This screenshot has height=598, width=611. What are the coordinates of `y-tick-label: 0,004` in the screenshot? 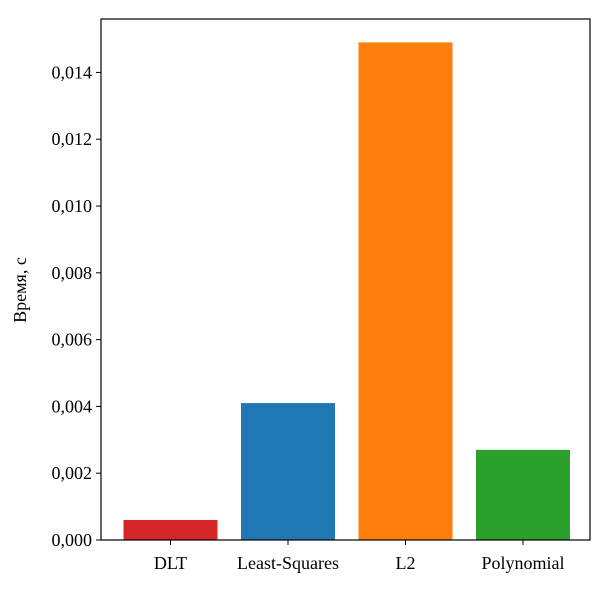 It's located at (72, 406).